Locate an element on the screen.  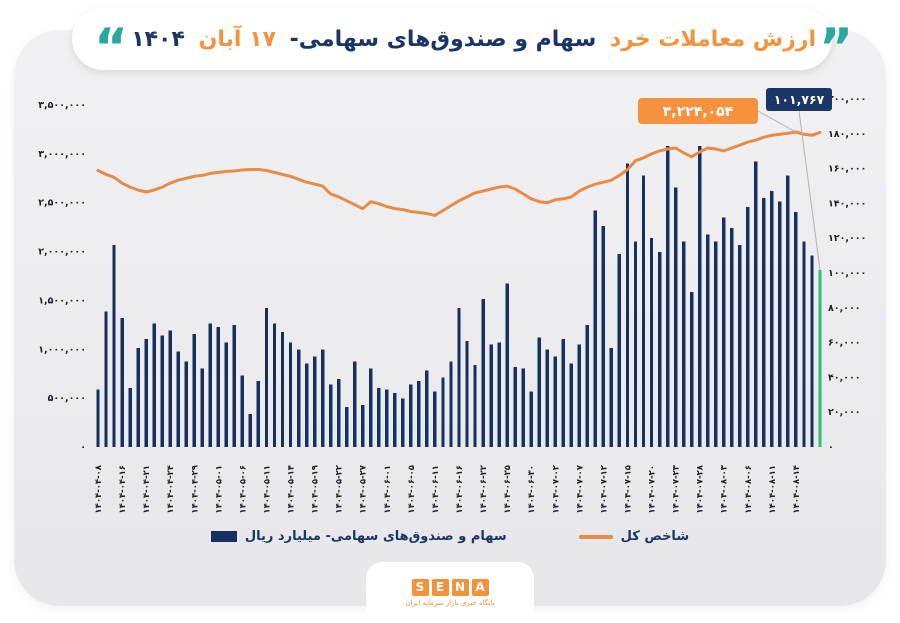
svg-text: ۱۴۰۴-۰۴-۱۶ is located at coordinates (123, 489).